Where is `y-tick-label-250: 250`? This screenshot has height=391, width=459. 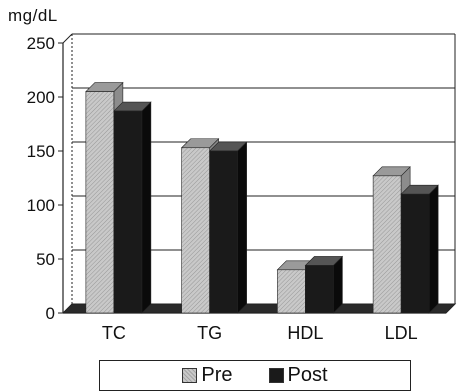 y-tick-label-250: 250 is located at coordinates (41, 43).